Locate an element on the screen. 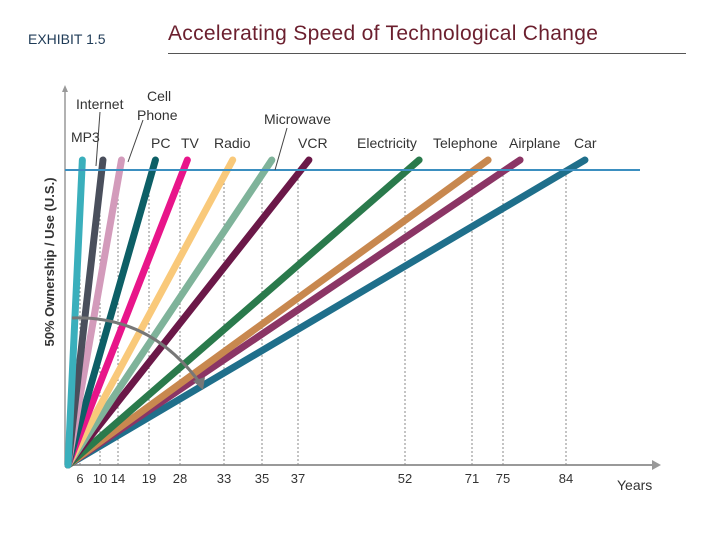 The height and width of the screenshot is (540, 720). x-tick-label: 19 is located at coordinates (149, 478).